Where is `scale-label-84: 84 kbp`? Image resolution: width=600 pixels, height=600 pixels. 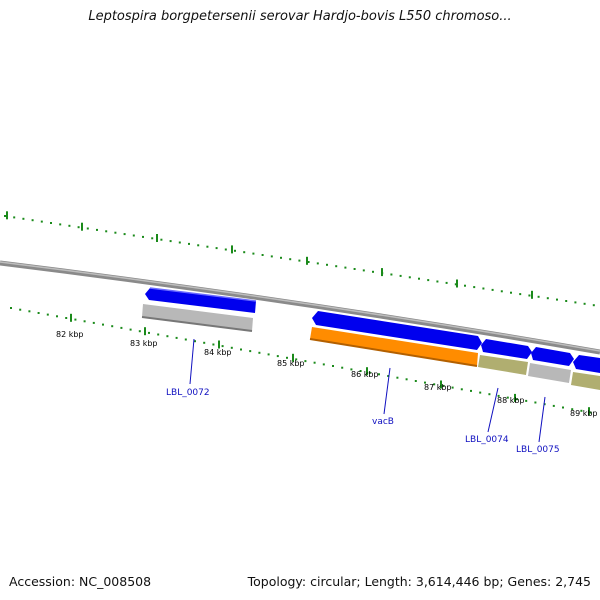 scale-label-84: 84 kbp is located at coordinates (218, 352).